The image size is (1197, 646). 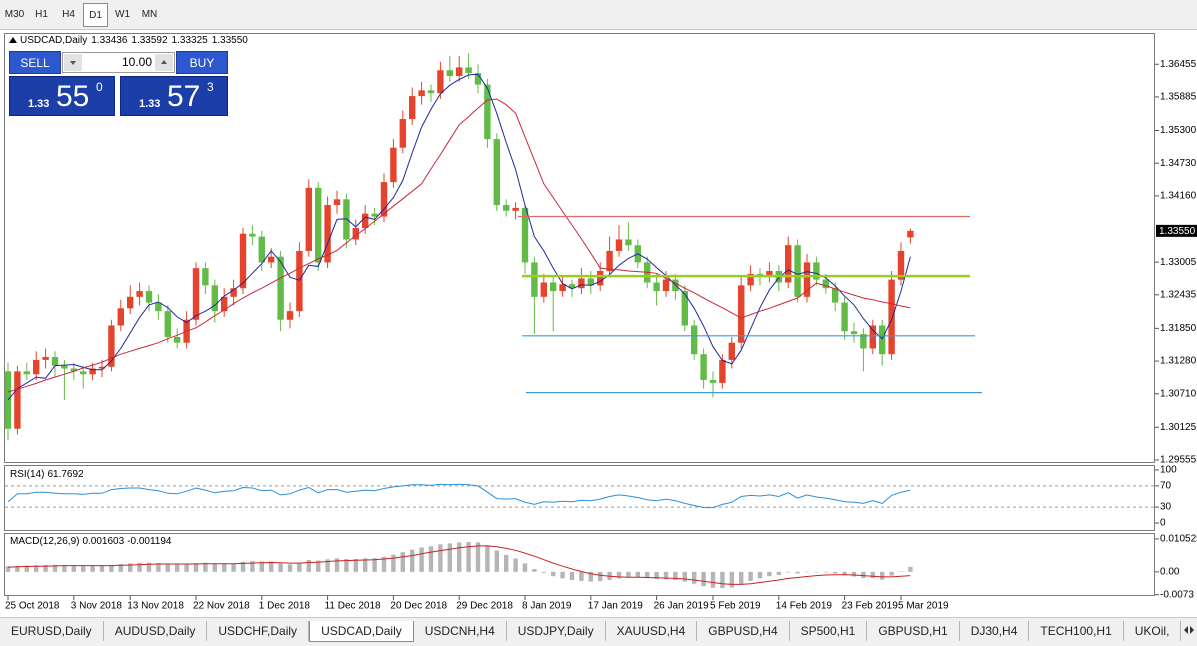 What do you see at coordinates (1076, 631) in the screenshot?
I see `chart-tab: TECH100,H1` at bounding box center [1076, 631].